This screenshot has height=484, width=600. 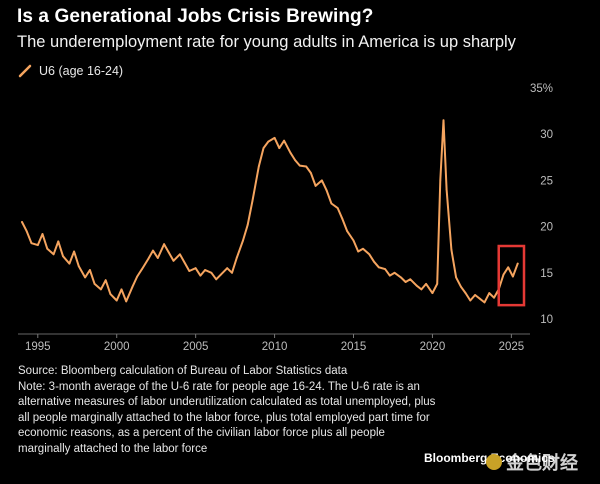 I want to click on watermark-logo-icon, so click(x=494, y=462).